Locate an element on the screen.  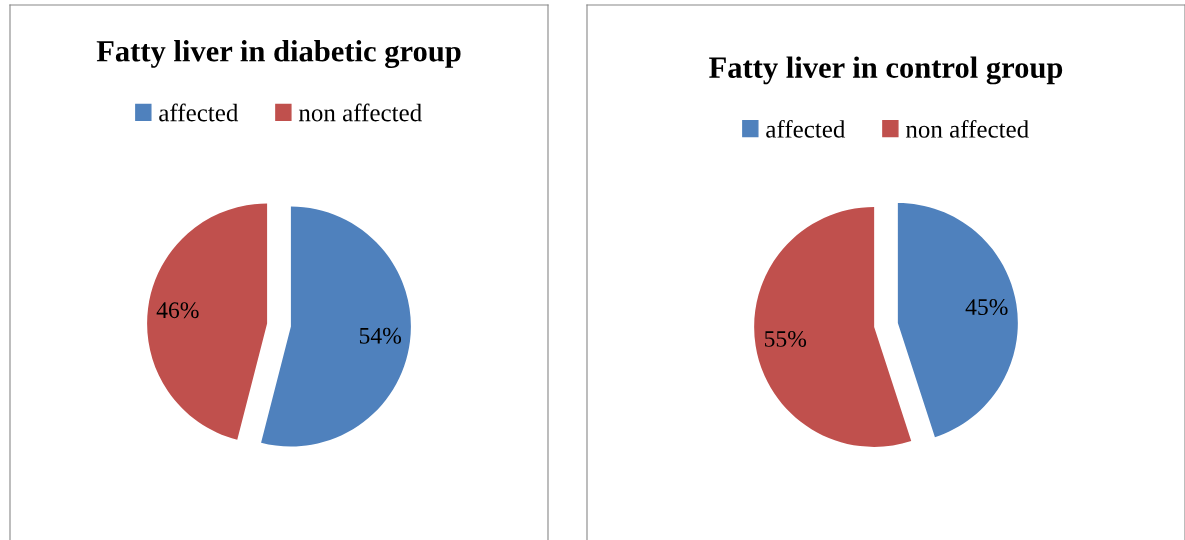
data-label: 55% is located at coordinates (785, 338).